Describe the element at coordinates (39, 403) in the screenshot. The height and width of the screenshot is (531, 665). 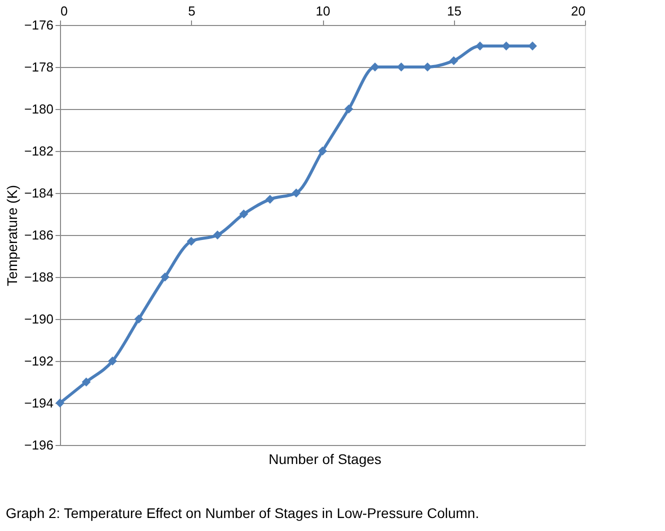
I see `y-tick-label: −194` at that location.